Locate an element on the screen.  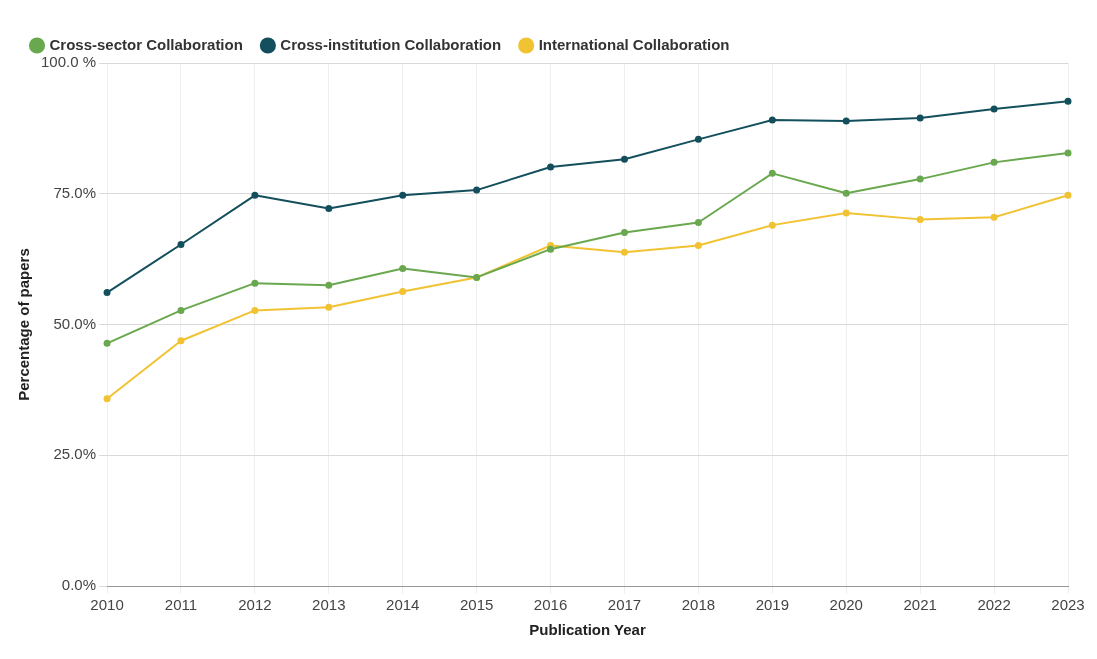
x-axis-title: Publication Year is located at coordinates (587, 630).